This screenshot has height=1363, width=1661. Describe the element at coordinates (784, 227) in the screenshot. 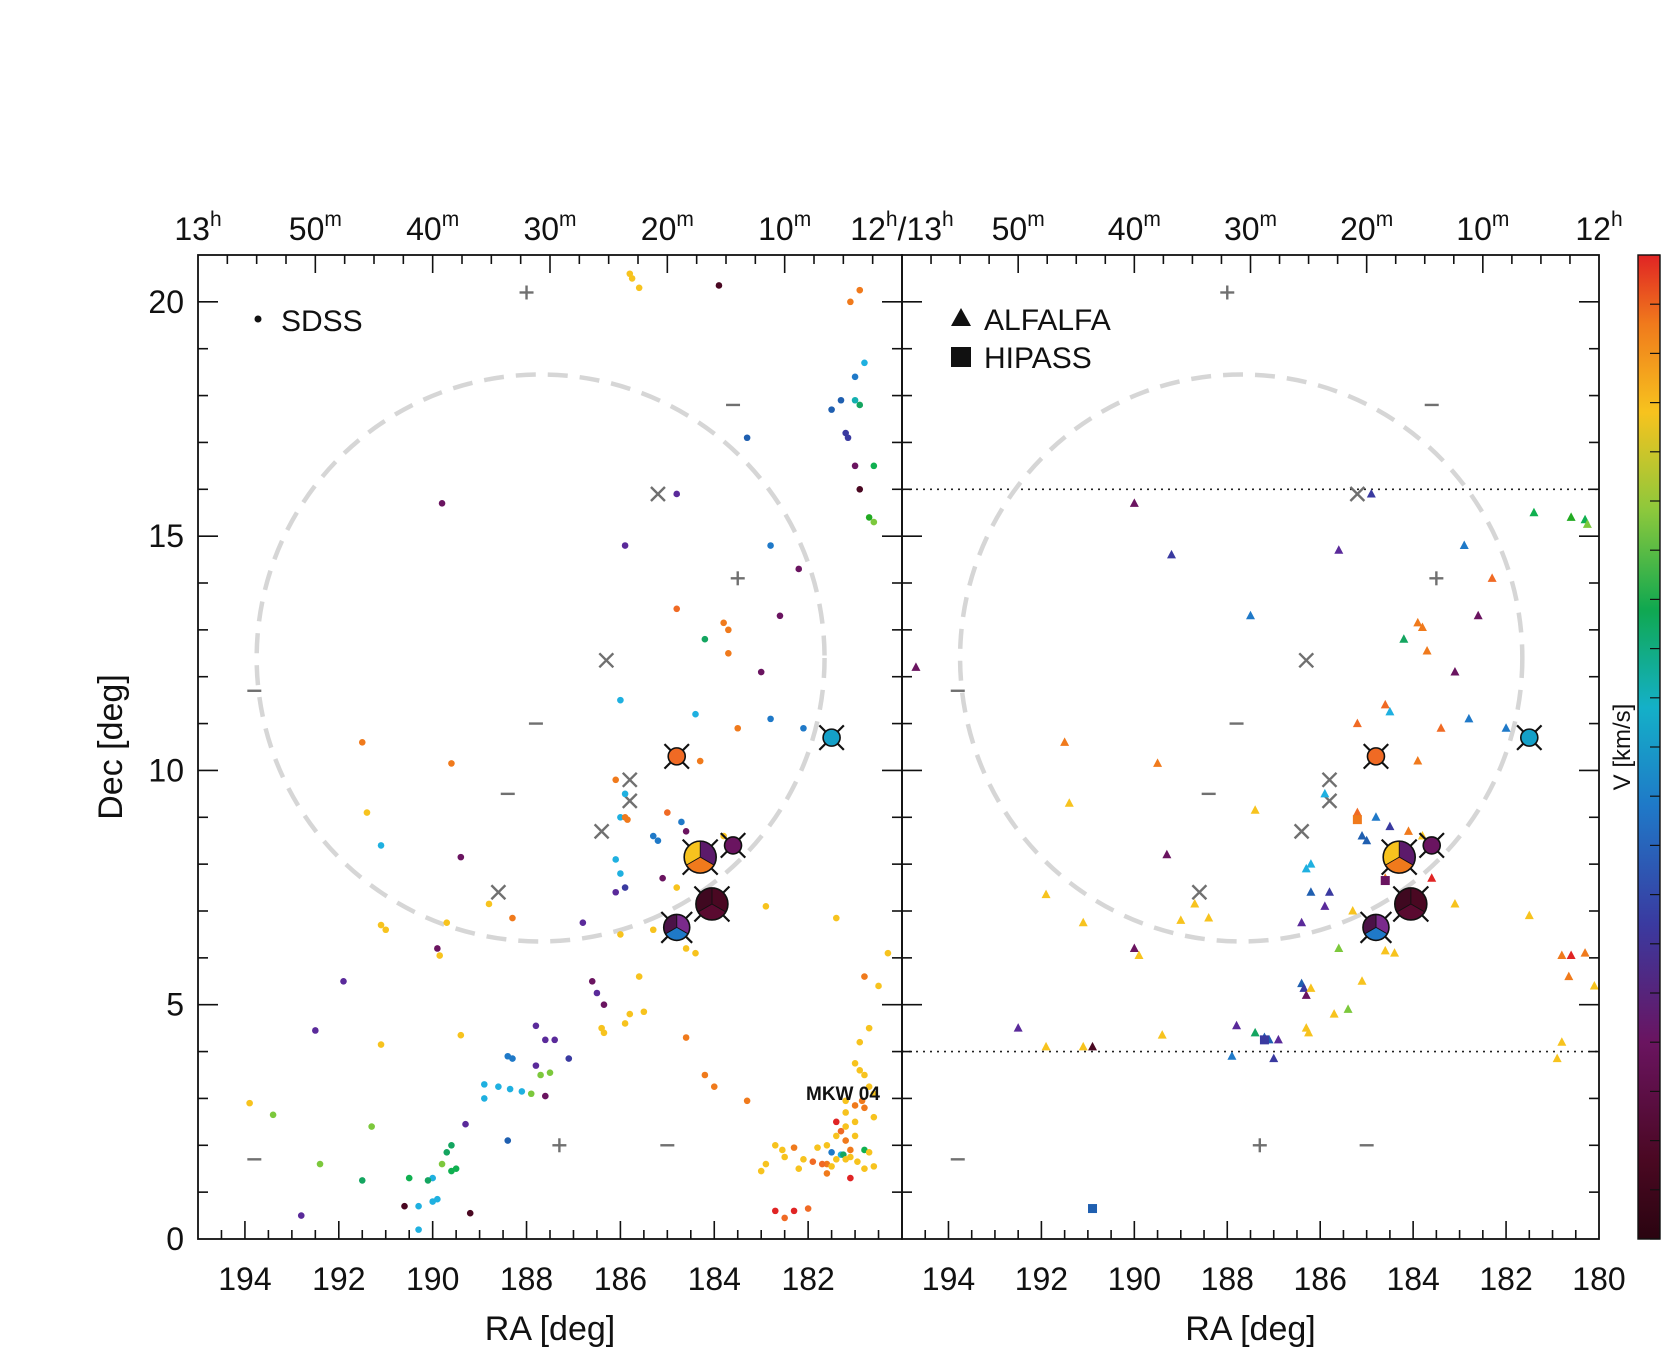

I see `top-axis-label: 10m` at that location.